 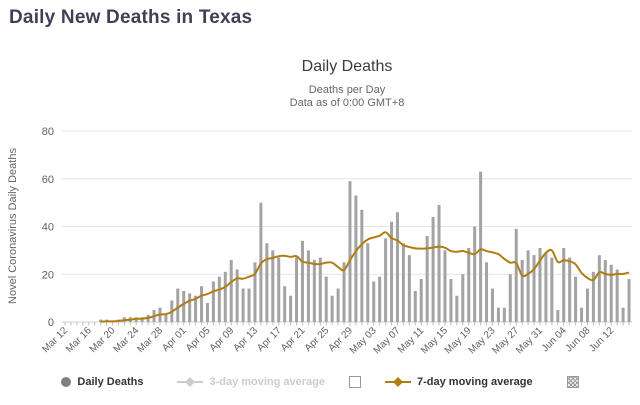 I want to click on x-tick-label: Apr 01, so click(x=174, y=339).